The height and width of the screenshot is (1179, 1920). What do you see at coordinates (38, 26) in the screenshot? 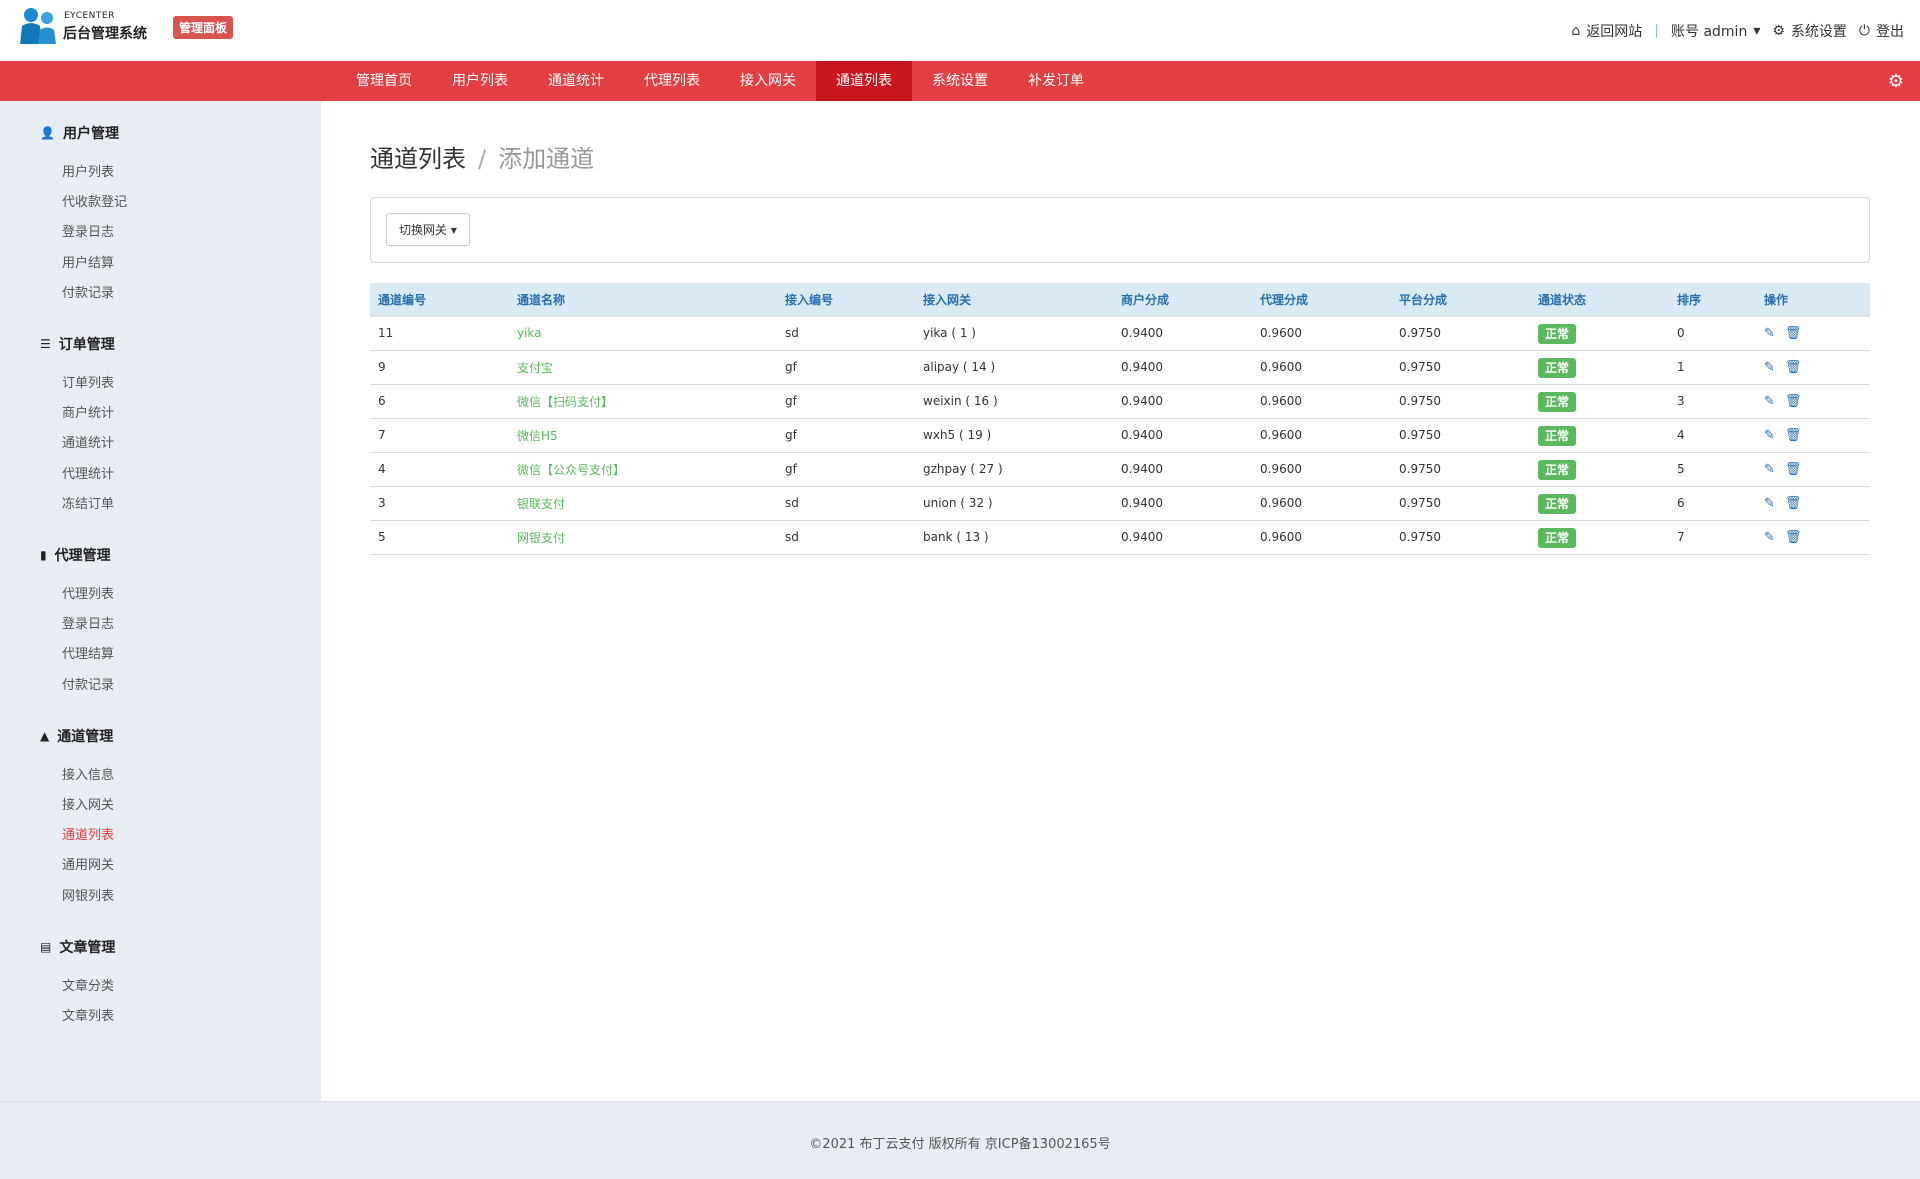
I see `logo-icon` at bounding box center [38, 26].